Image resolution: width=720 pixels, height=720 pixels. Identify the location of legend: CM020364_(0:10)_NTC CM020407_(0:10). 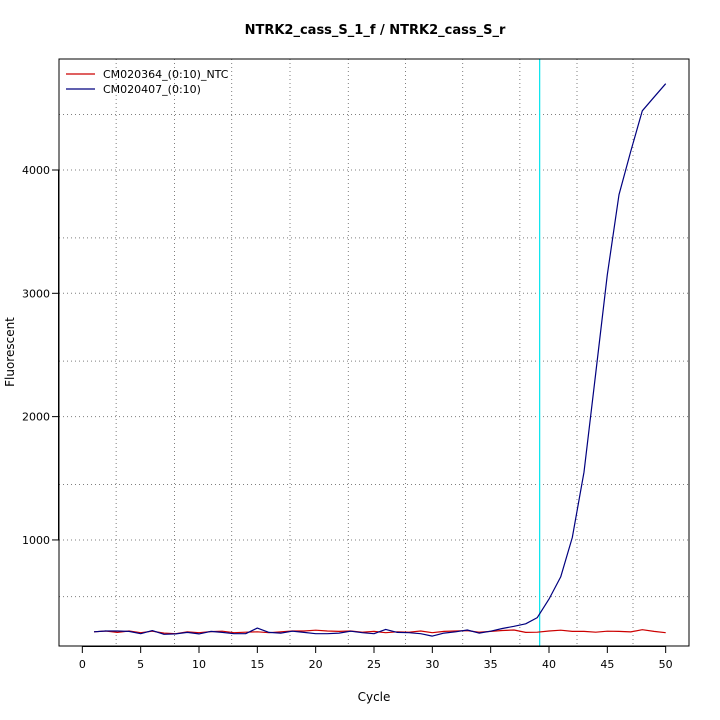
(147, 82).